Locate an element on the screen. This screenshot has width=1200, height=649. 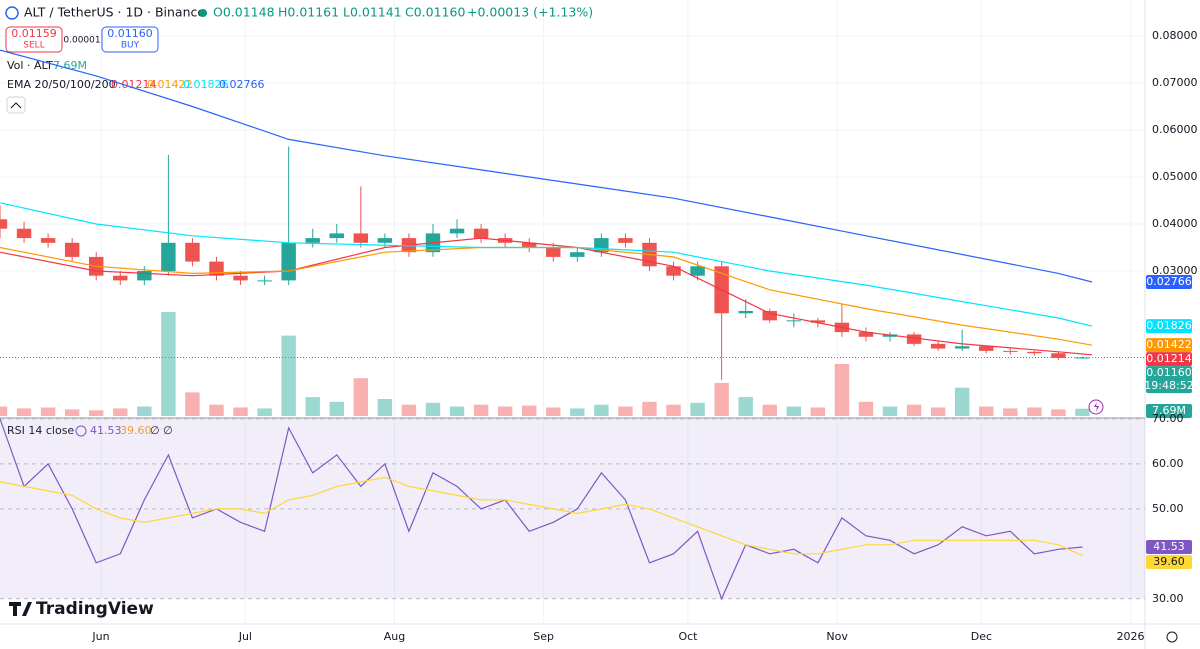
settings-icon is located at coordinates (1172, 637).